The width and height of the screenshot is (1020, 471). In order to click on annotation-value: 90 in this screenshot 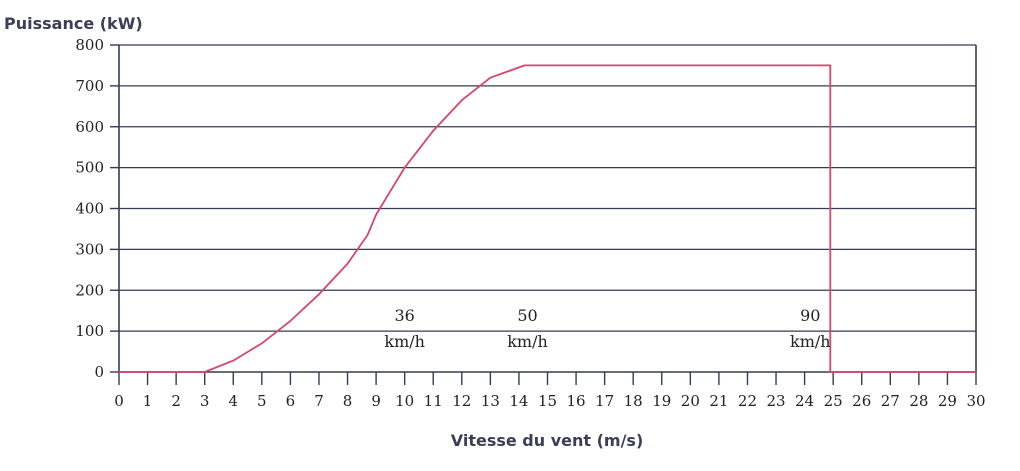, I will do `click(810, 315)`.